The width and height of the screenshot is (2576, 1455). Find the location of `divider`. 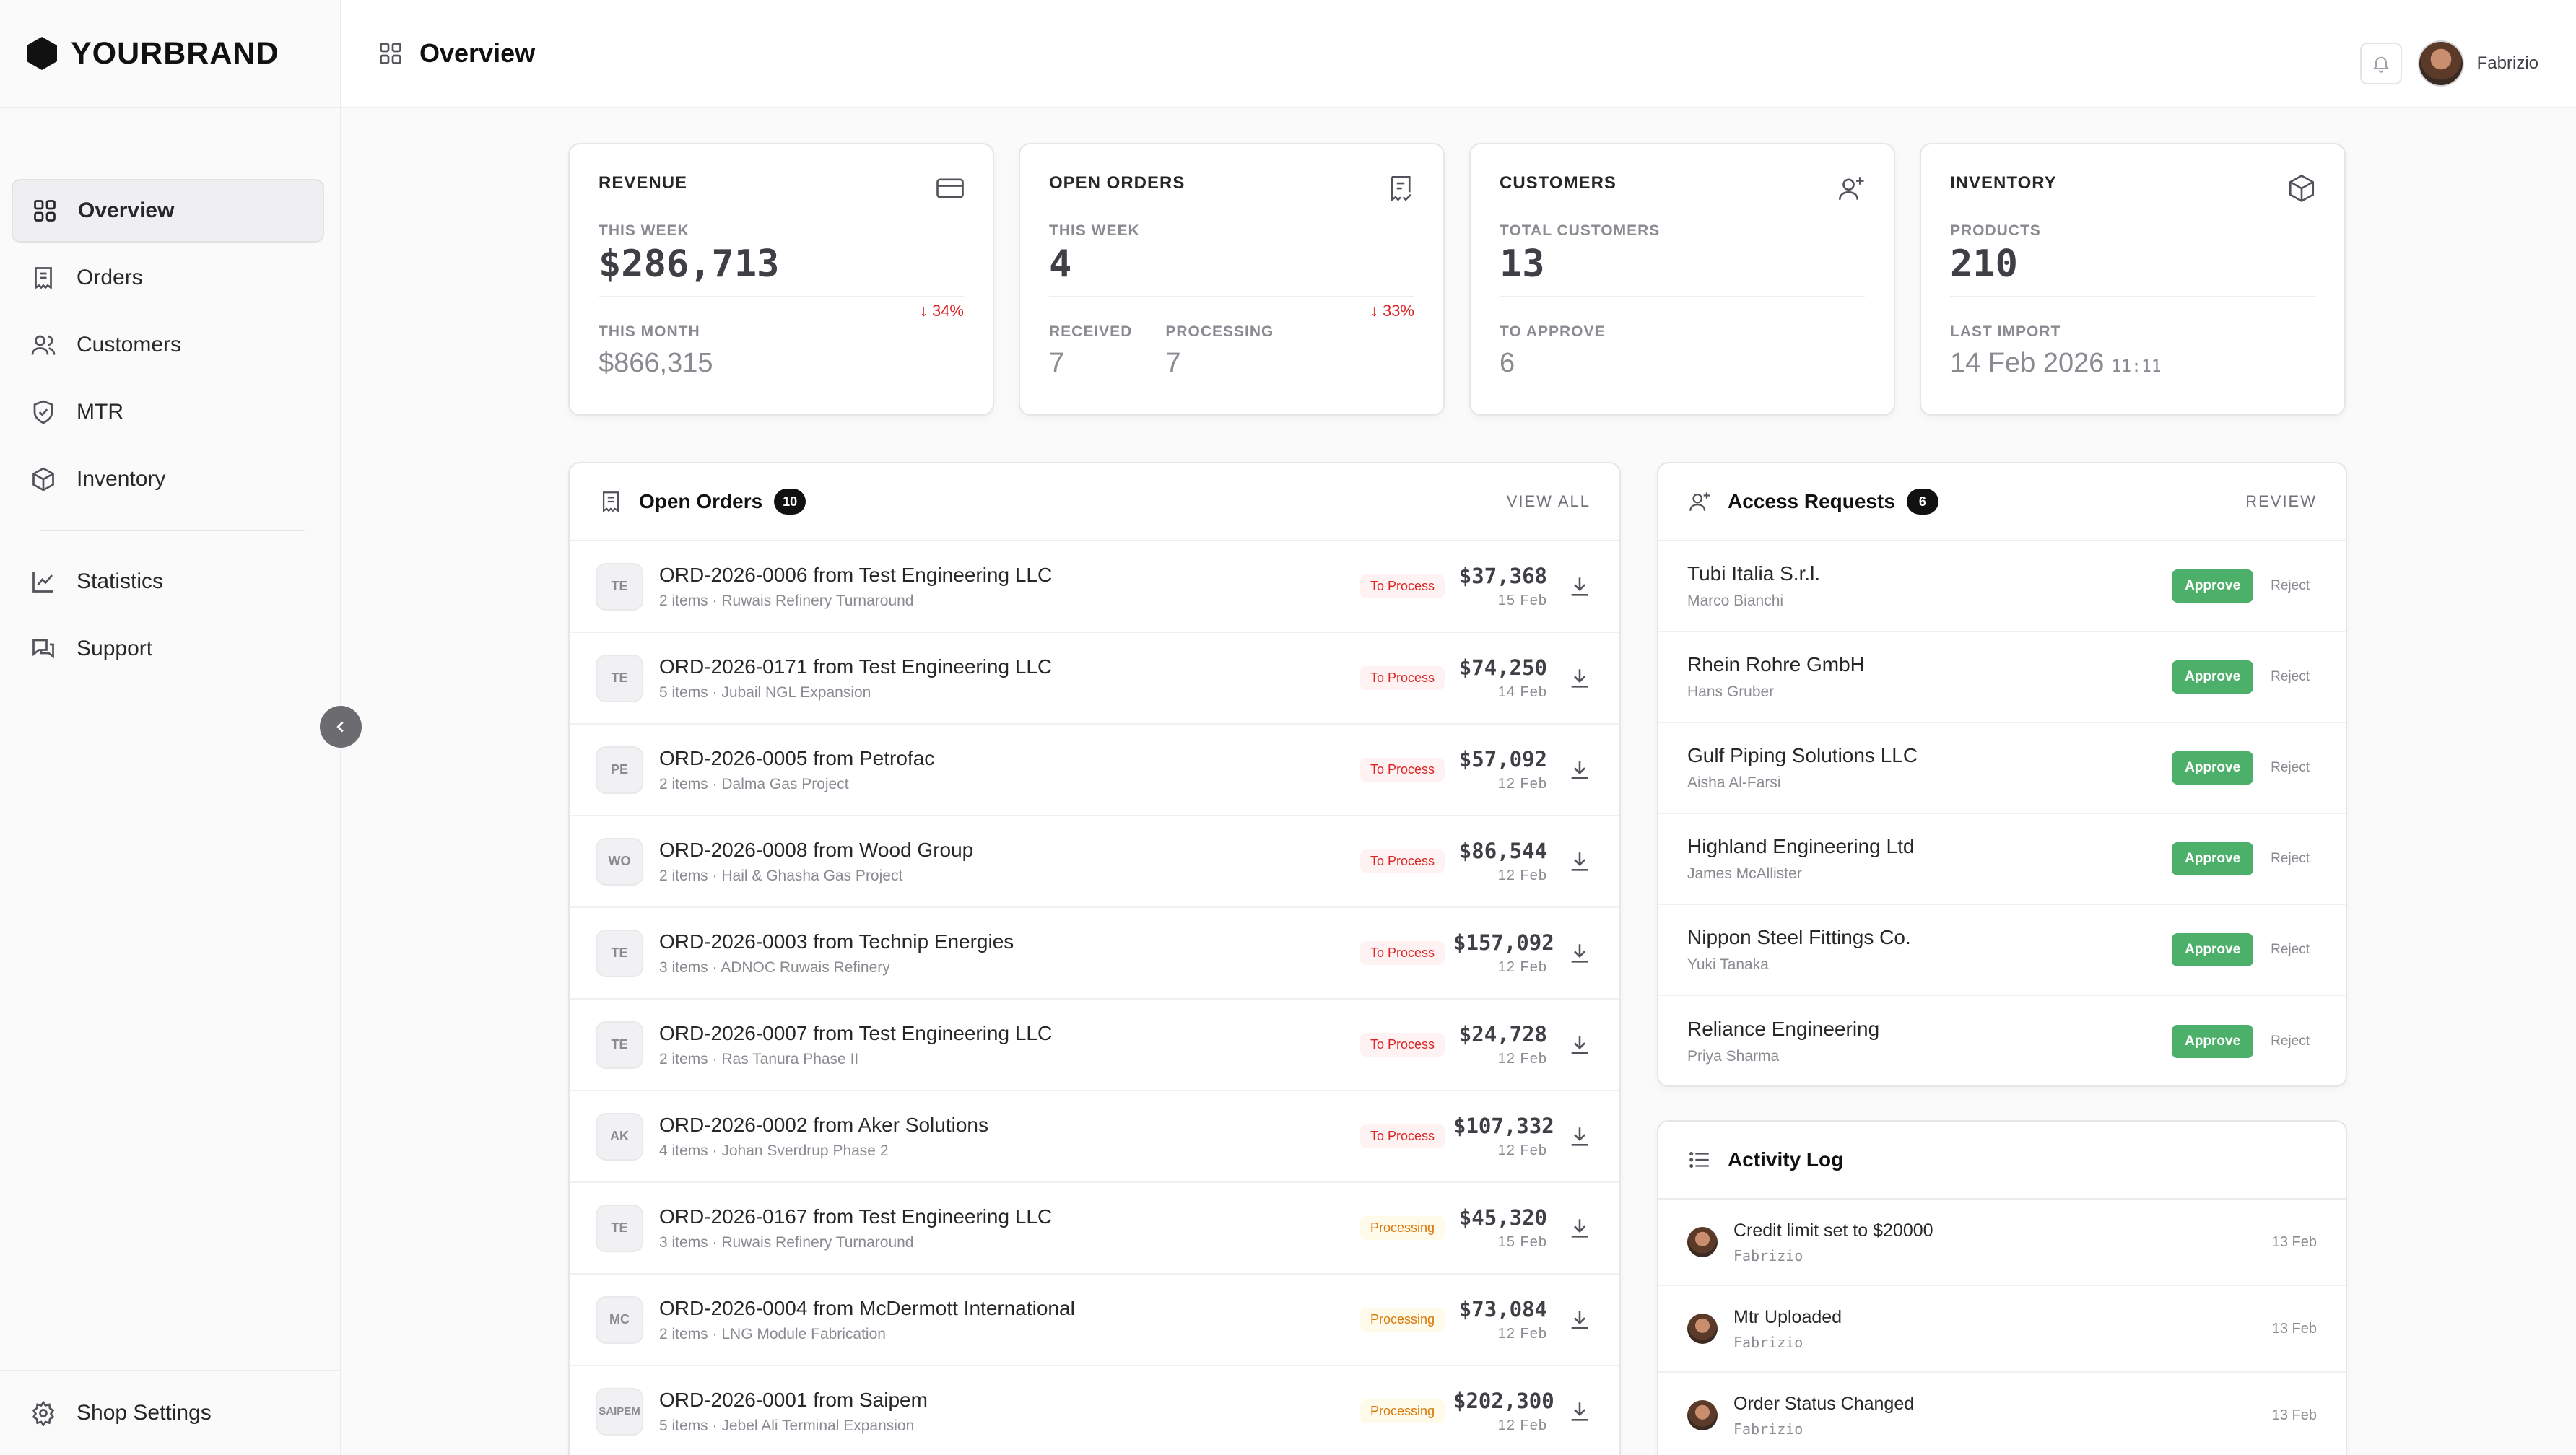

divider is located at coordinates (2132, 296).